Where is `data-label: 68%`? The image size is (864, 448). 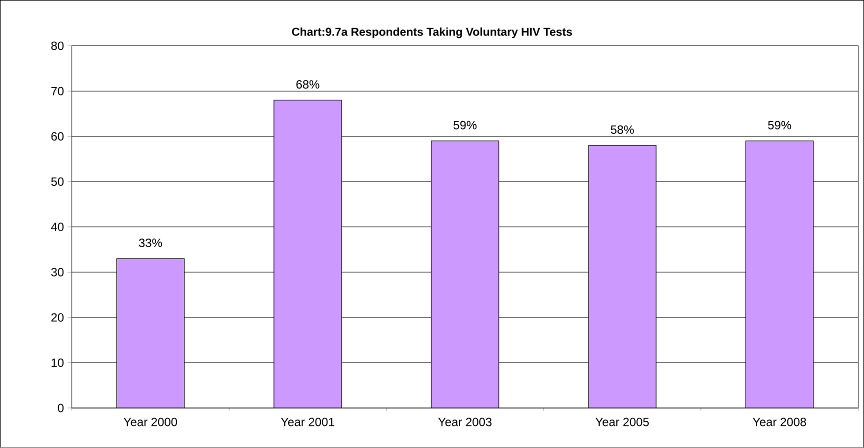
data-label: 68% is located at coordinates (308, 84).